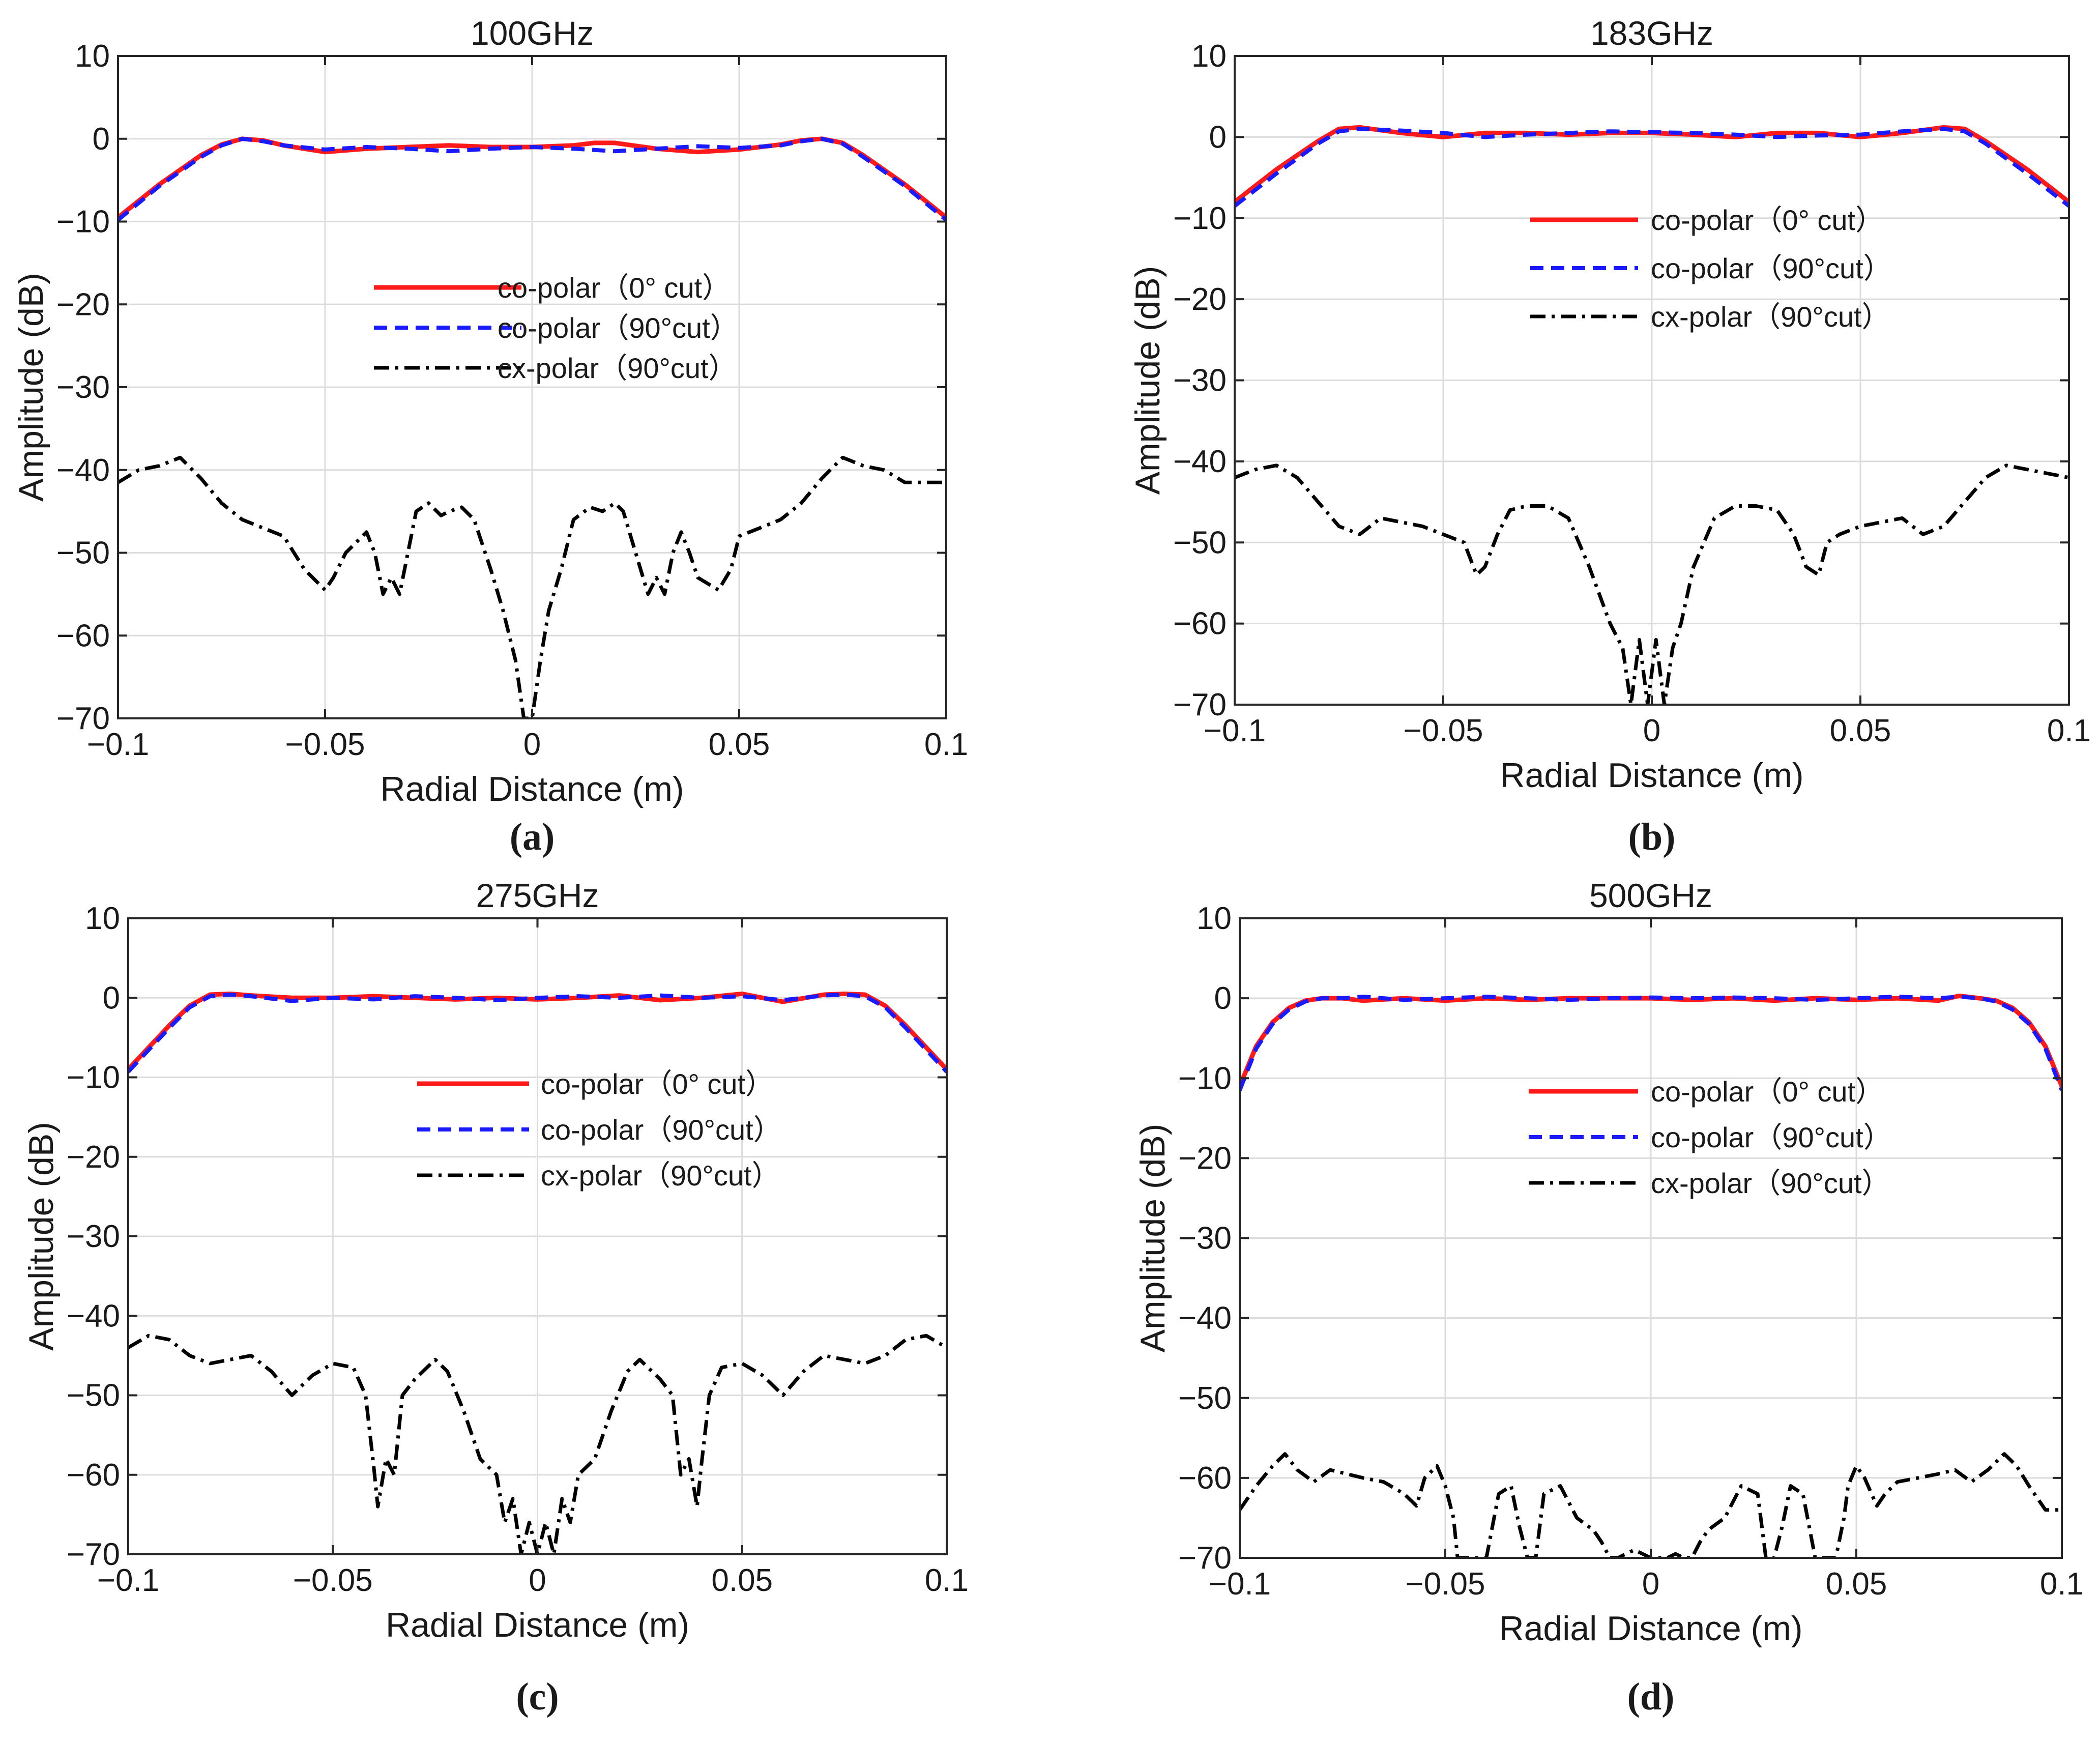 This screenshot has width=2100, height=1741. I want to click on panel-caption: (b), so click(1652, 837).